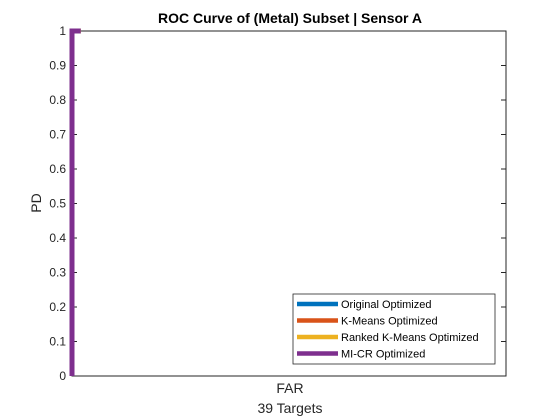  What do you see at coordinates (389, 322) in the screenshot?
I see `legend-label-2: K-Means Optimized` at bounding box center [389, 322].